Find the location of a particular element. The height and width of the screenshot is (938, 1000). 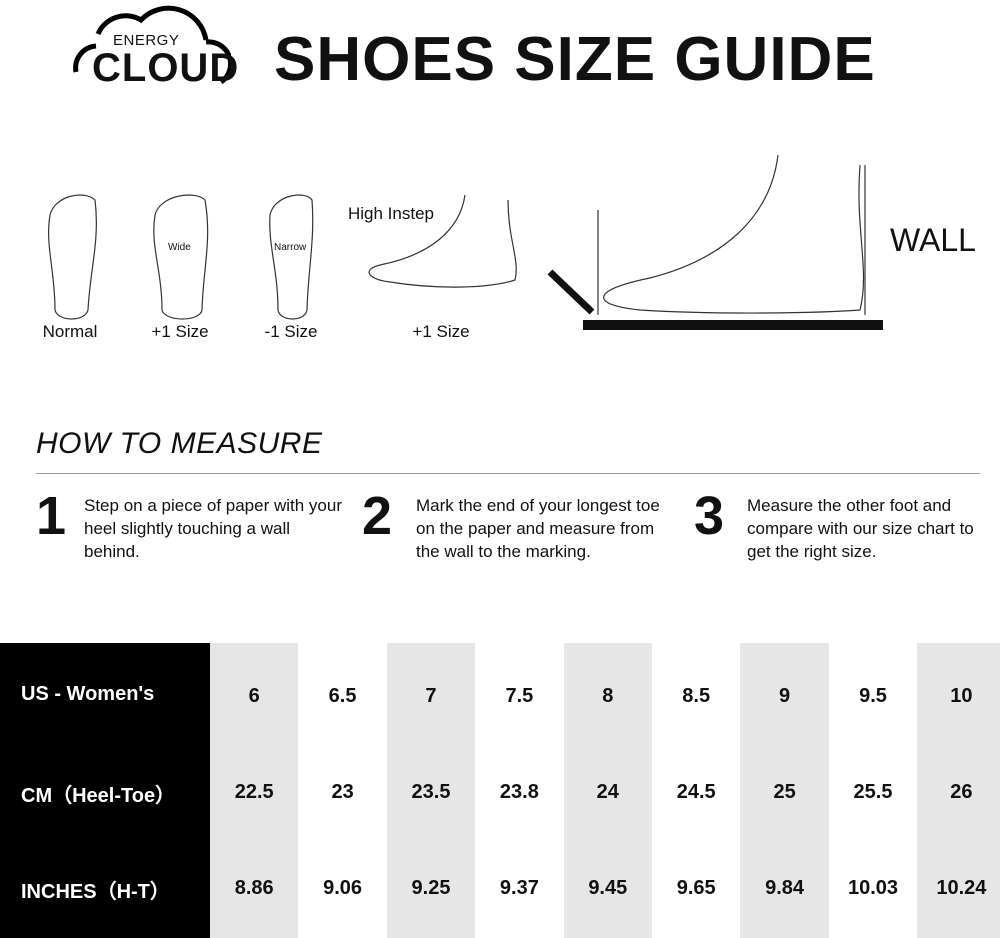

logo-cloud-icon is located at coordinates (152, 45).